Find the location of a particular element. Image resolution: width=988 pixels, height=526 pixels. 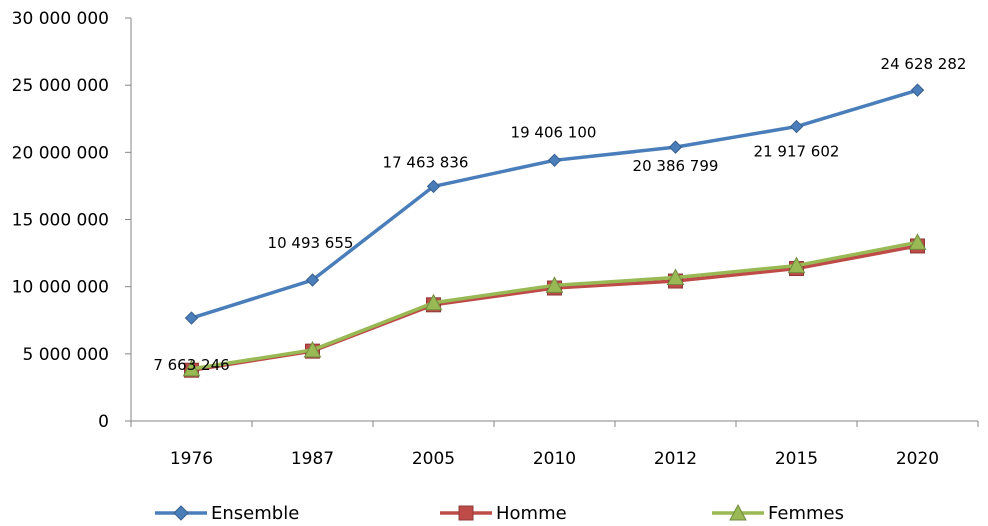

legend-label: Ensemble is located at coordinates (255, 513).